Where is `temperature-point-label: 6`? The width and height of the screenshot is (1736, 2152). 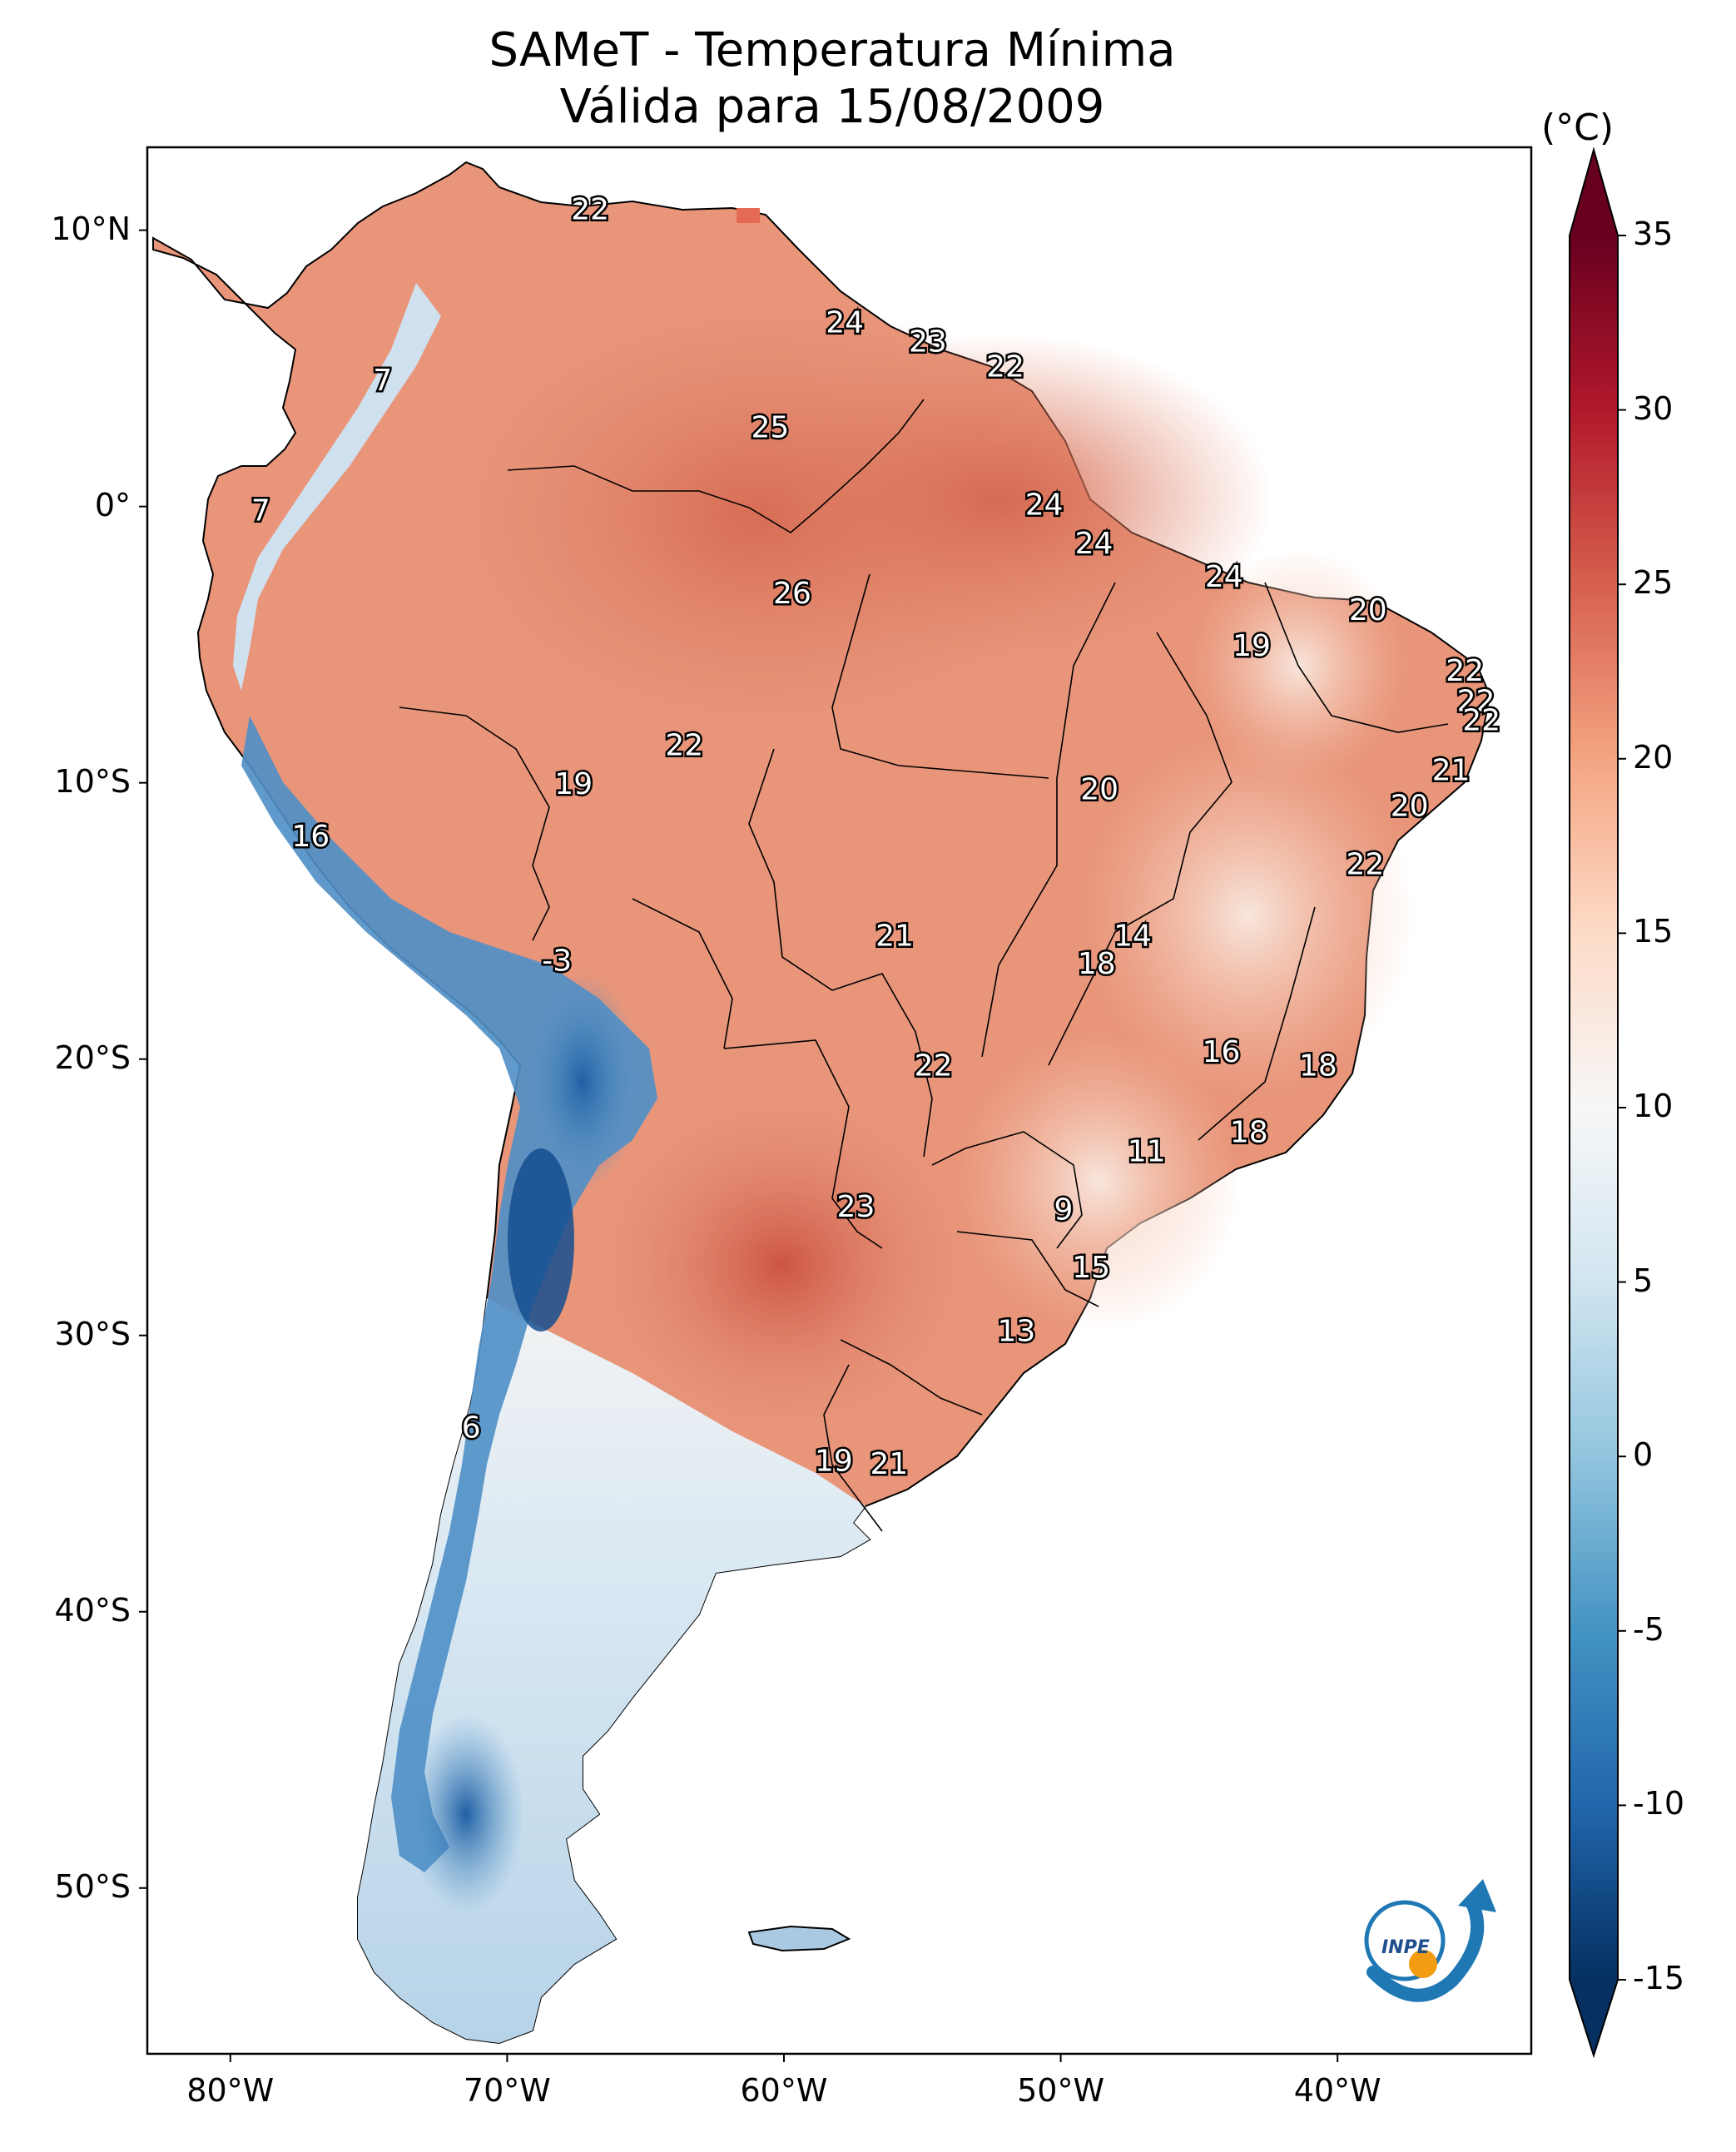 temperature-point-label: 6 is located at coordinates (472, 1428).